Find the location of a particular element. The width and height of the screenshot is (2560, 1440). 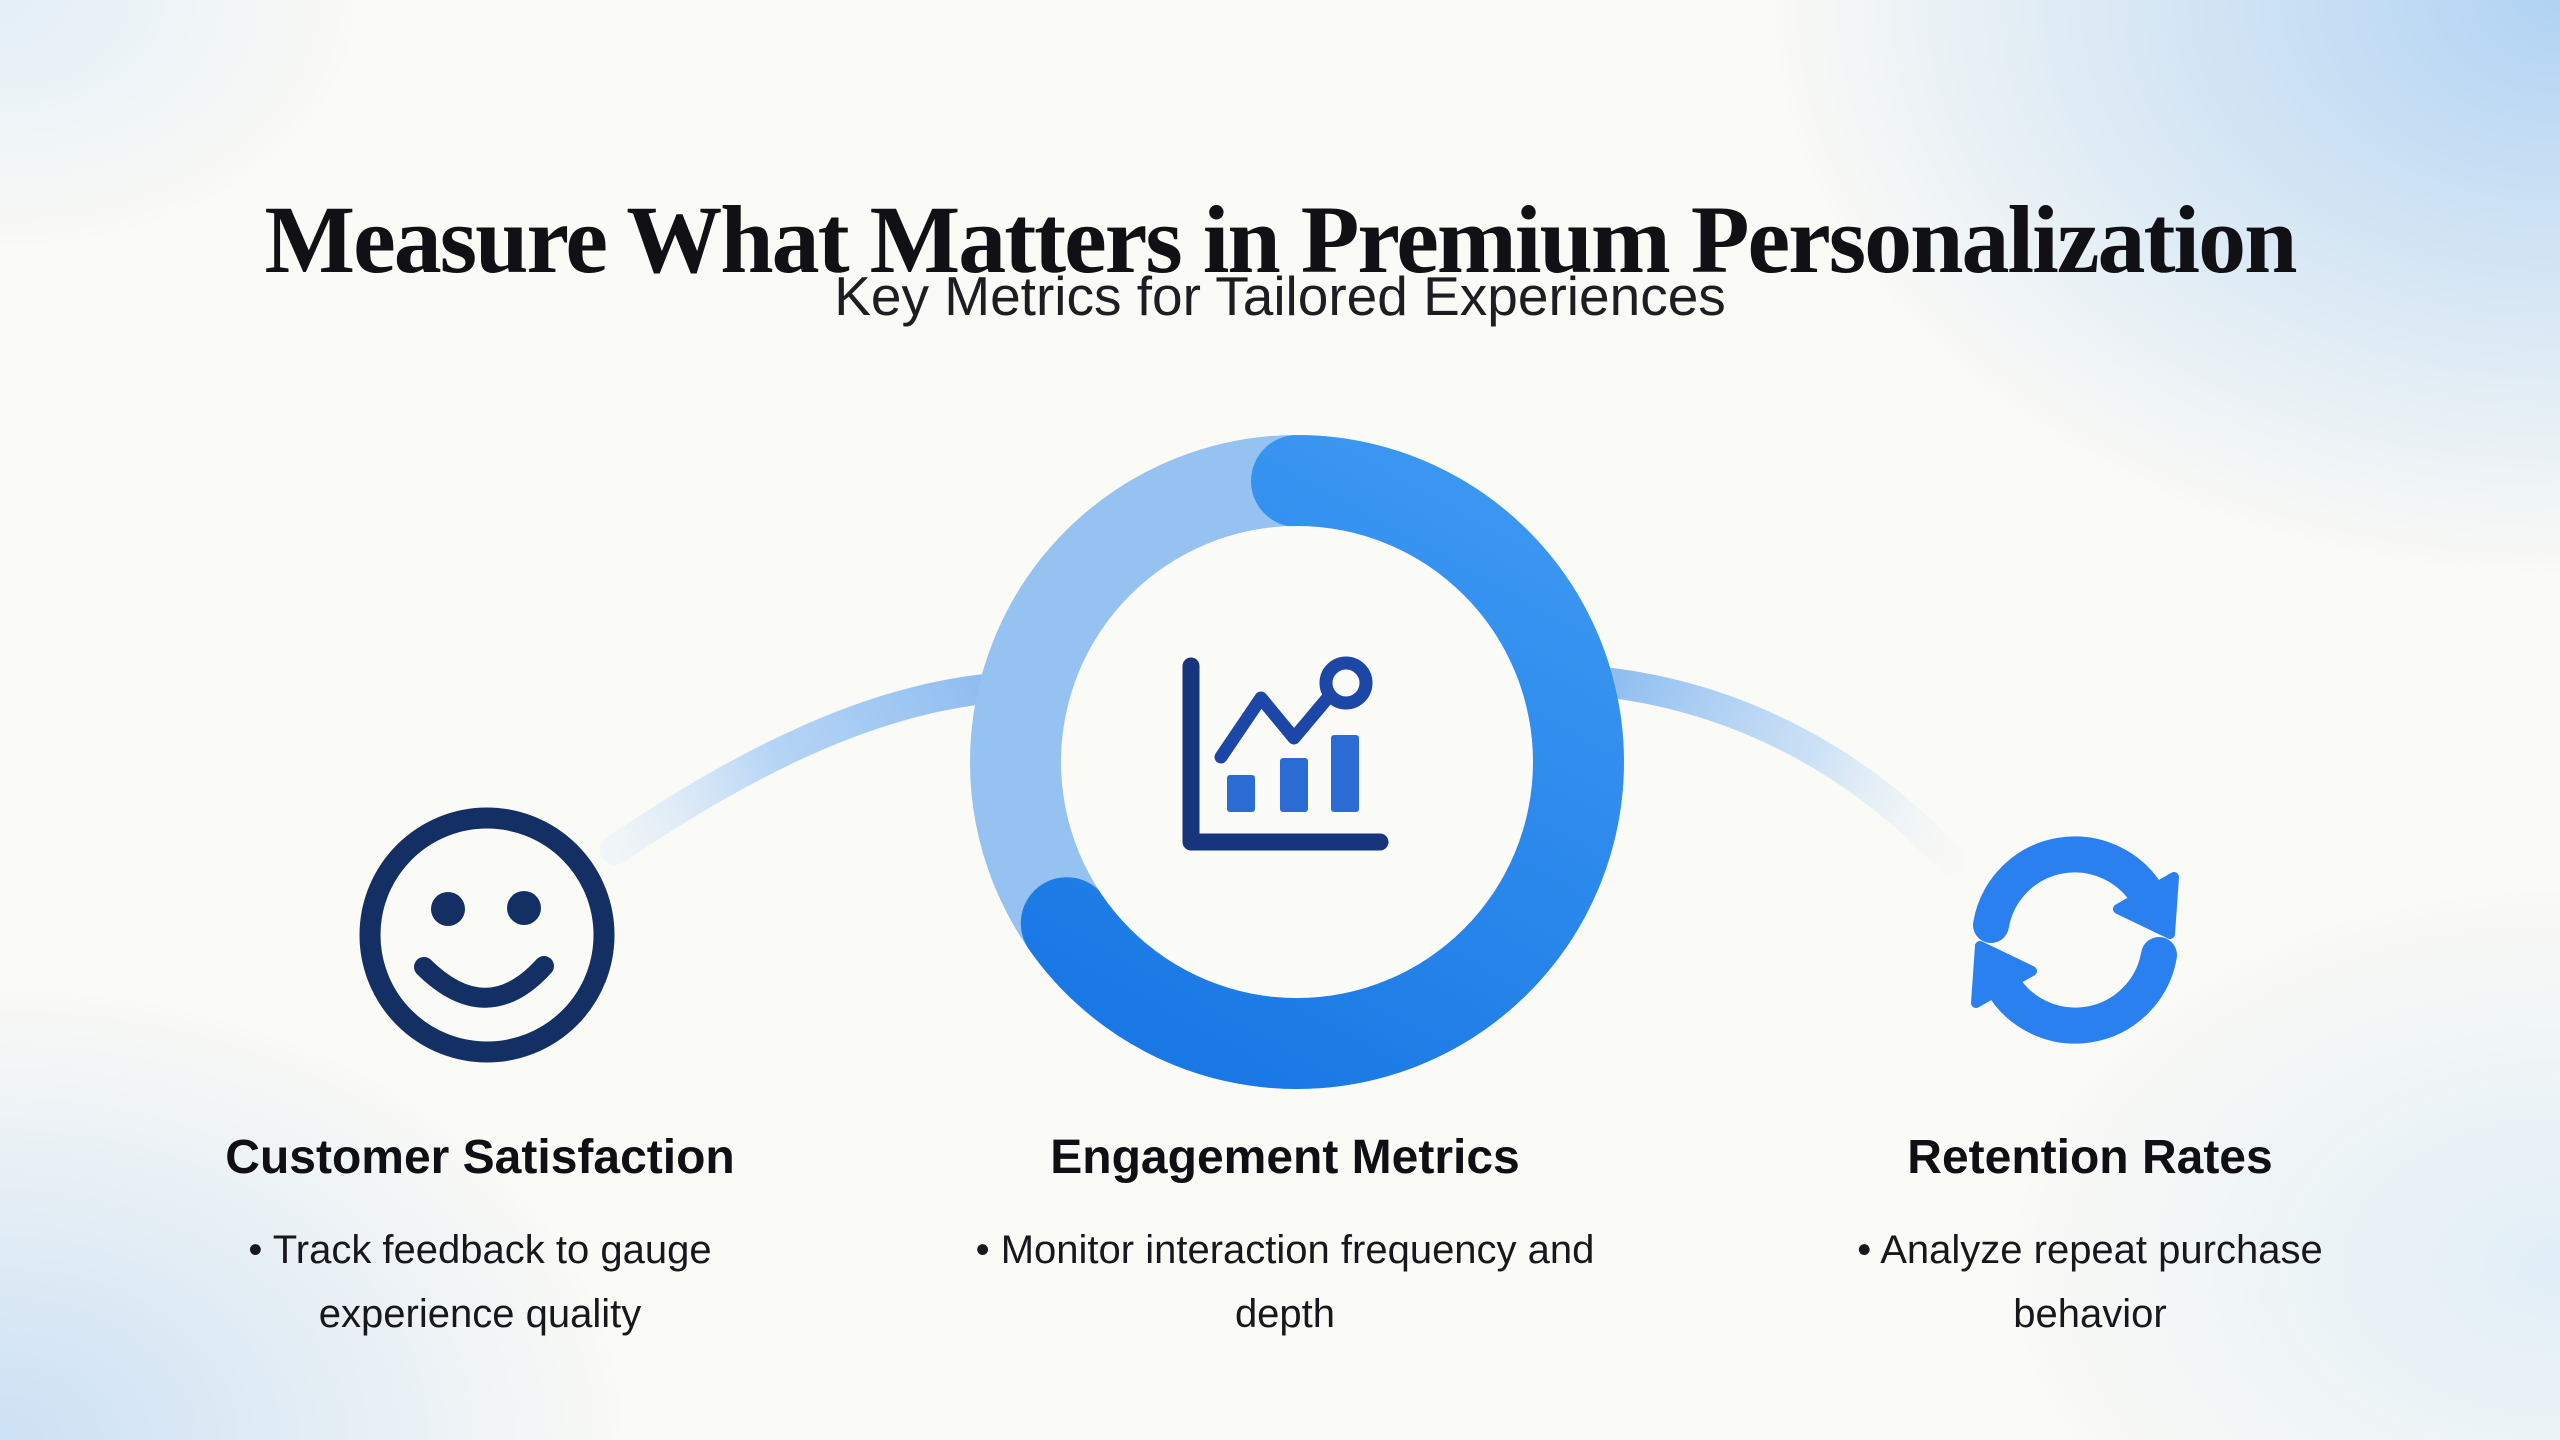

ring-progress-arc is located at coordinates (1322, 762).